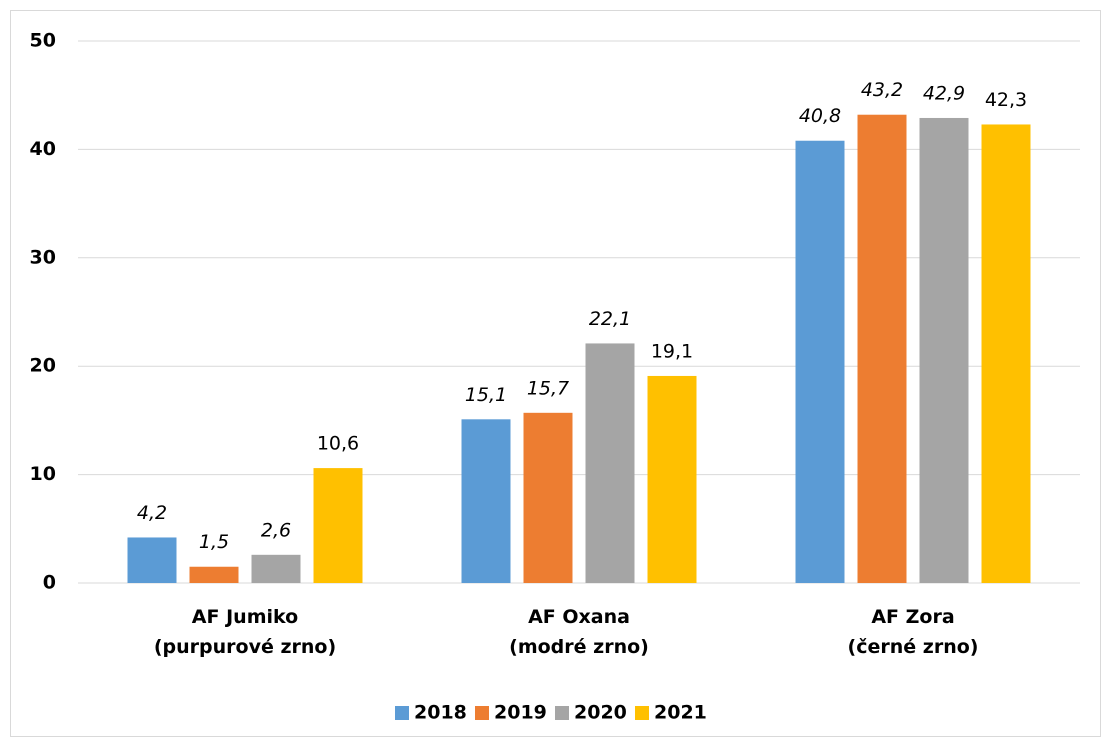 The height and width of the screenshot is (747, 1111). I want to click on value-label: 15,1, so click(486, 395).